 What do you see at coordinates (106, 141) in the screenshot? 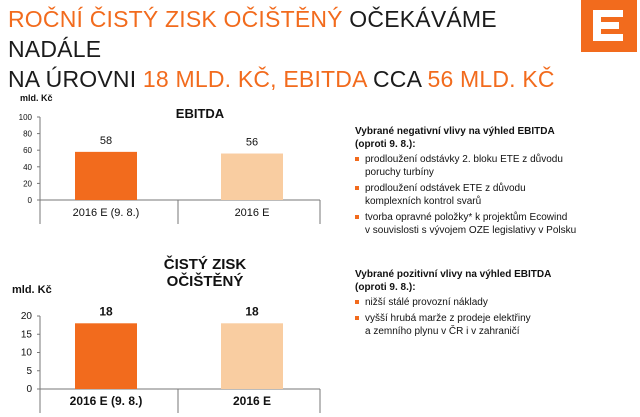
I see `ebitda-data-label: 58` at bounding box center [106, 141].